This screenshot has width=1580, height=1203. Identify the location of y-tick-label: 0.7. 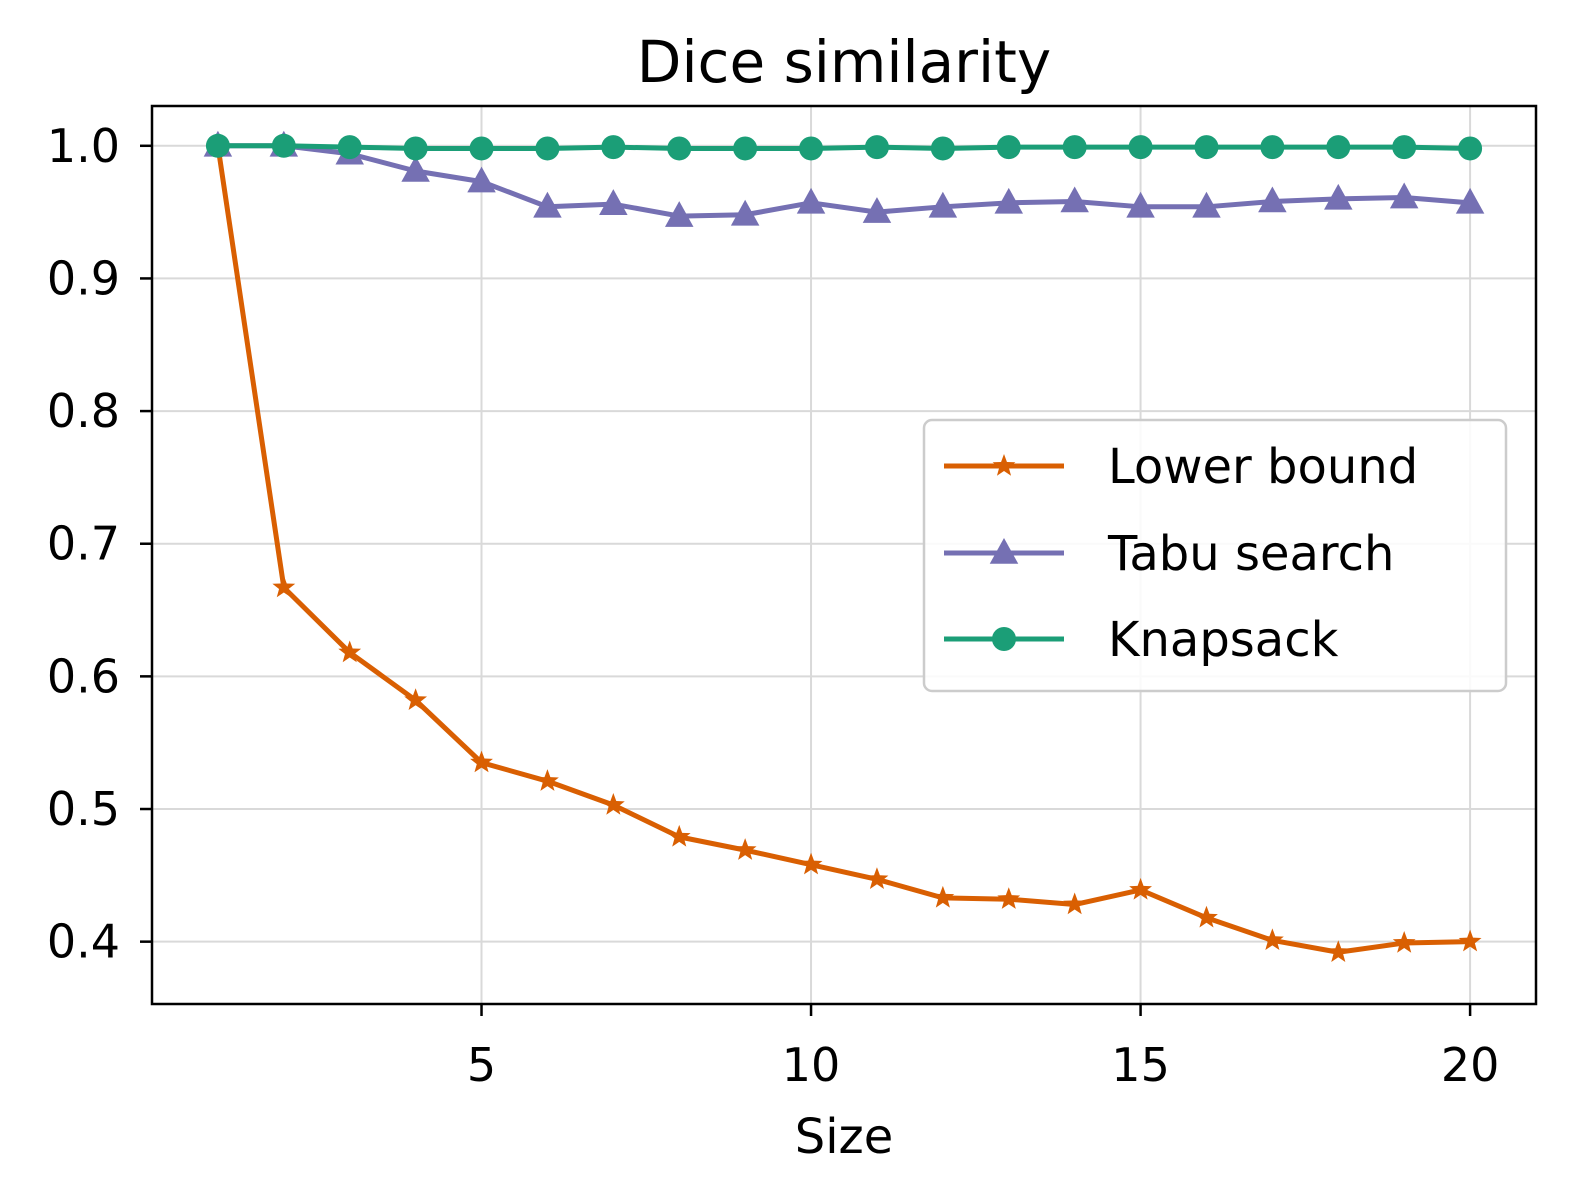
(83, 544).